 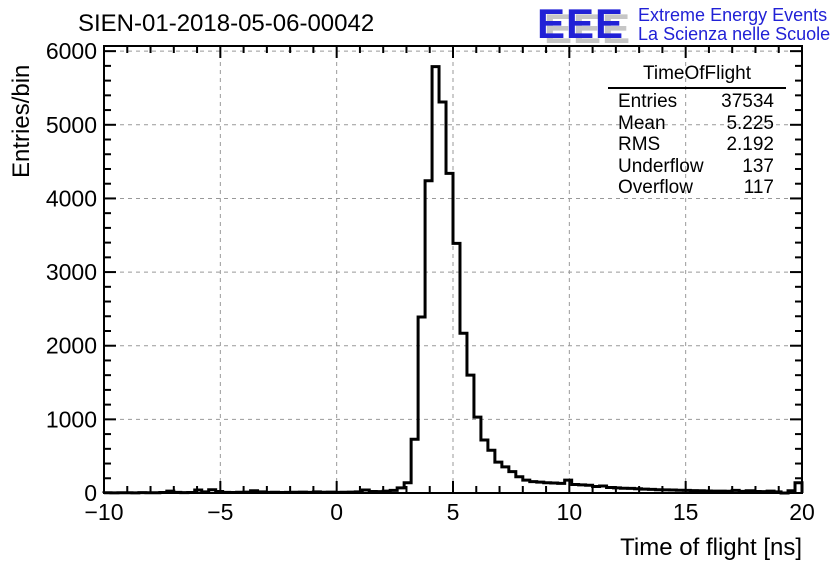 What do you see at coordinates (71, 51) in the screenshot?
I see `y-tick-label: 6000` at bounding box center [71, 51].